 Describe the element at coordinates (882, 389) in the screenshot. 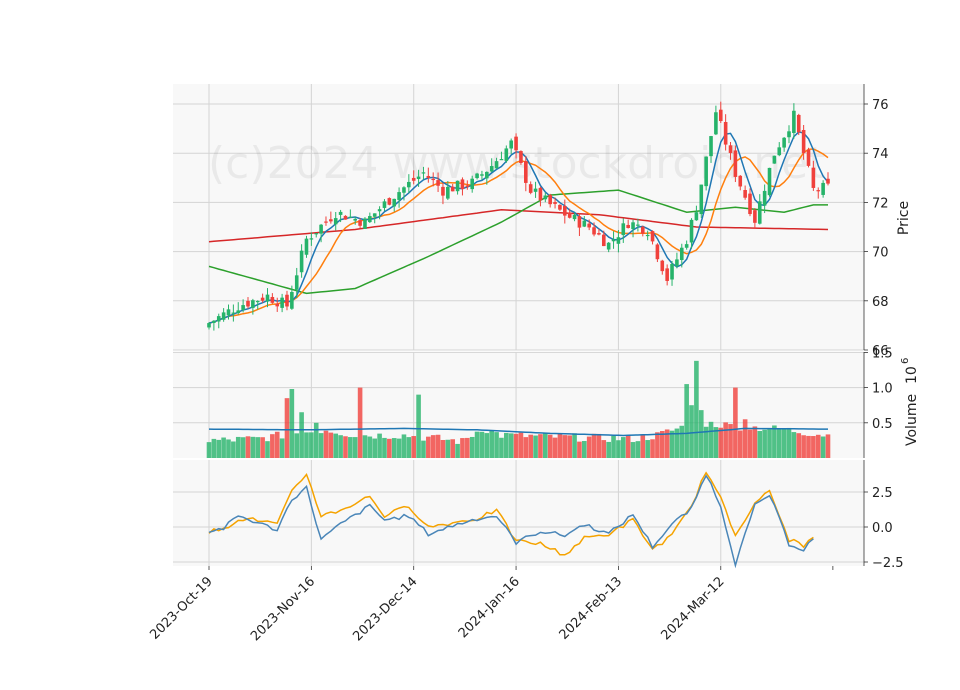

I see `y-tick-label: 1.0` at that location.